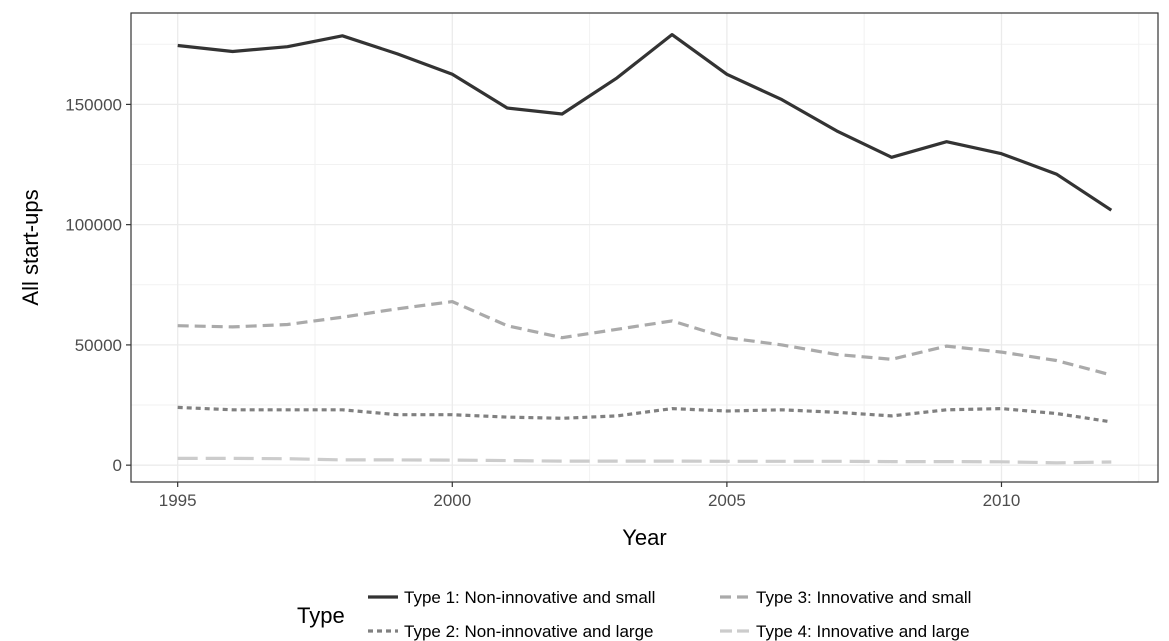 Image resolution: width=1169 pixels, height=641 pixels. I want to click on legend-label-type-4: Type 4: Innovative and large, so click(863, 631).